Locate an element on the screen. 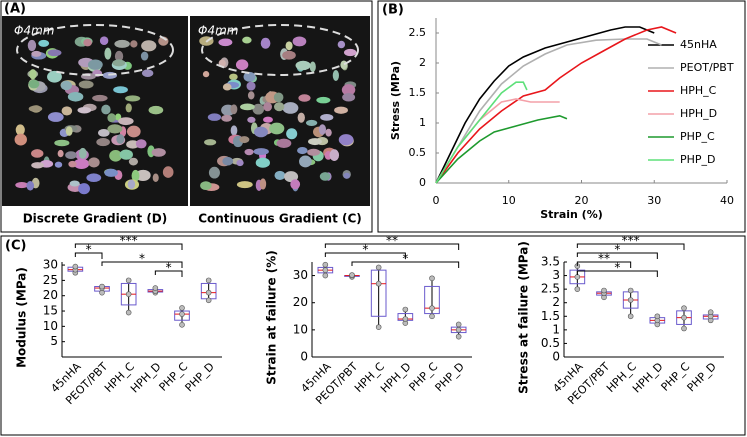 Image resolution: width=747 pixels, height=437 pixels. box is located at coordinates (182, 315).